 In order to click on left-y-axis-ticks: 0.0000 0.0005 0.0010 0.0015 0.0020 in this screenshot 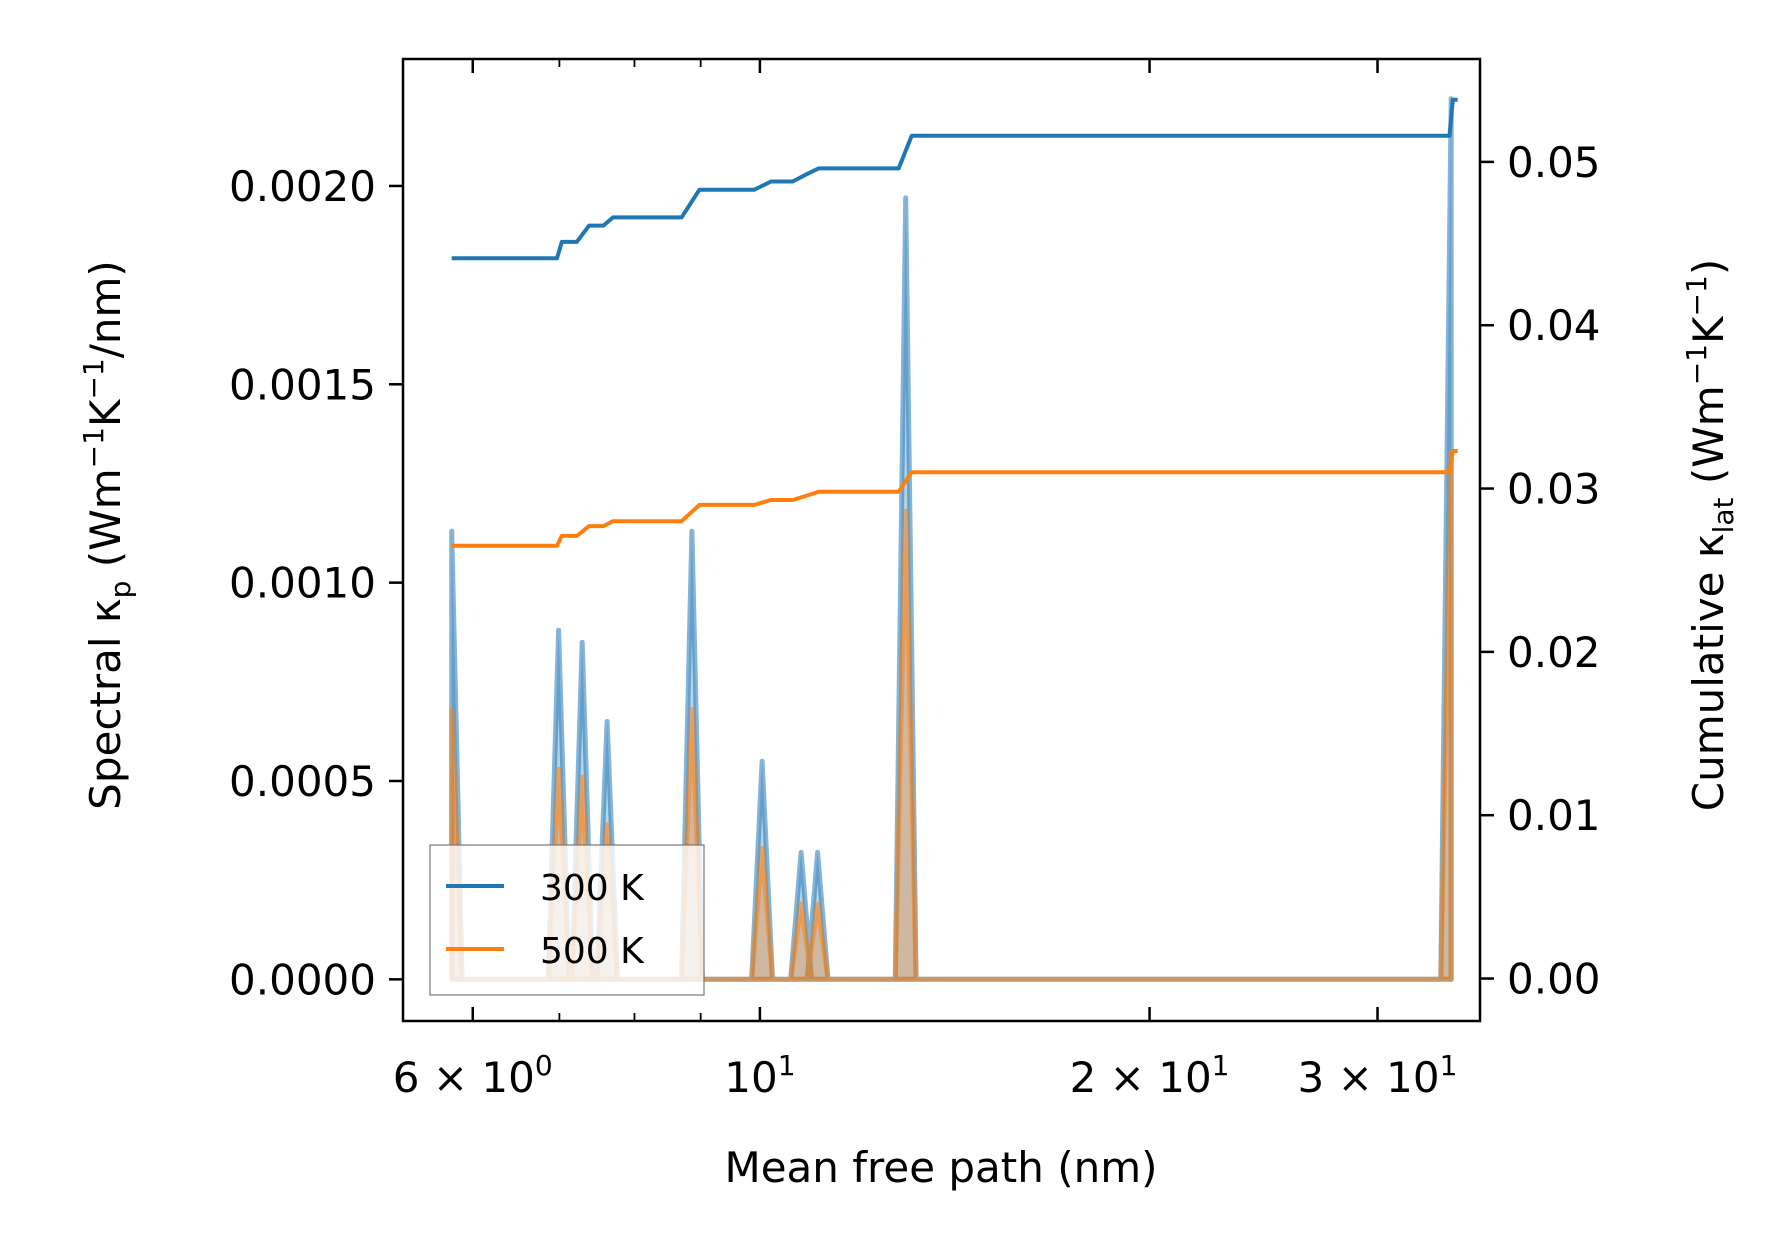, I will do `click(316, 583)`.